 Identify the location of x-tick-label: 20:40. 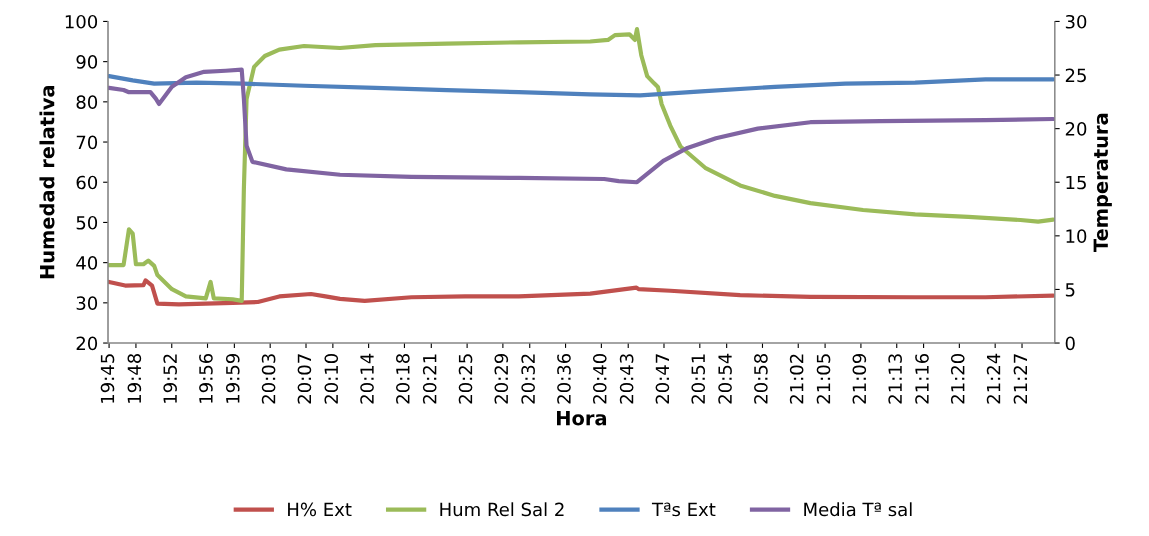
(599, 378).